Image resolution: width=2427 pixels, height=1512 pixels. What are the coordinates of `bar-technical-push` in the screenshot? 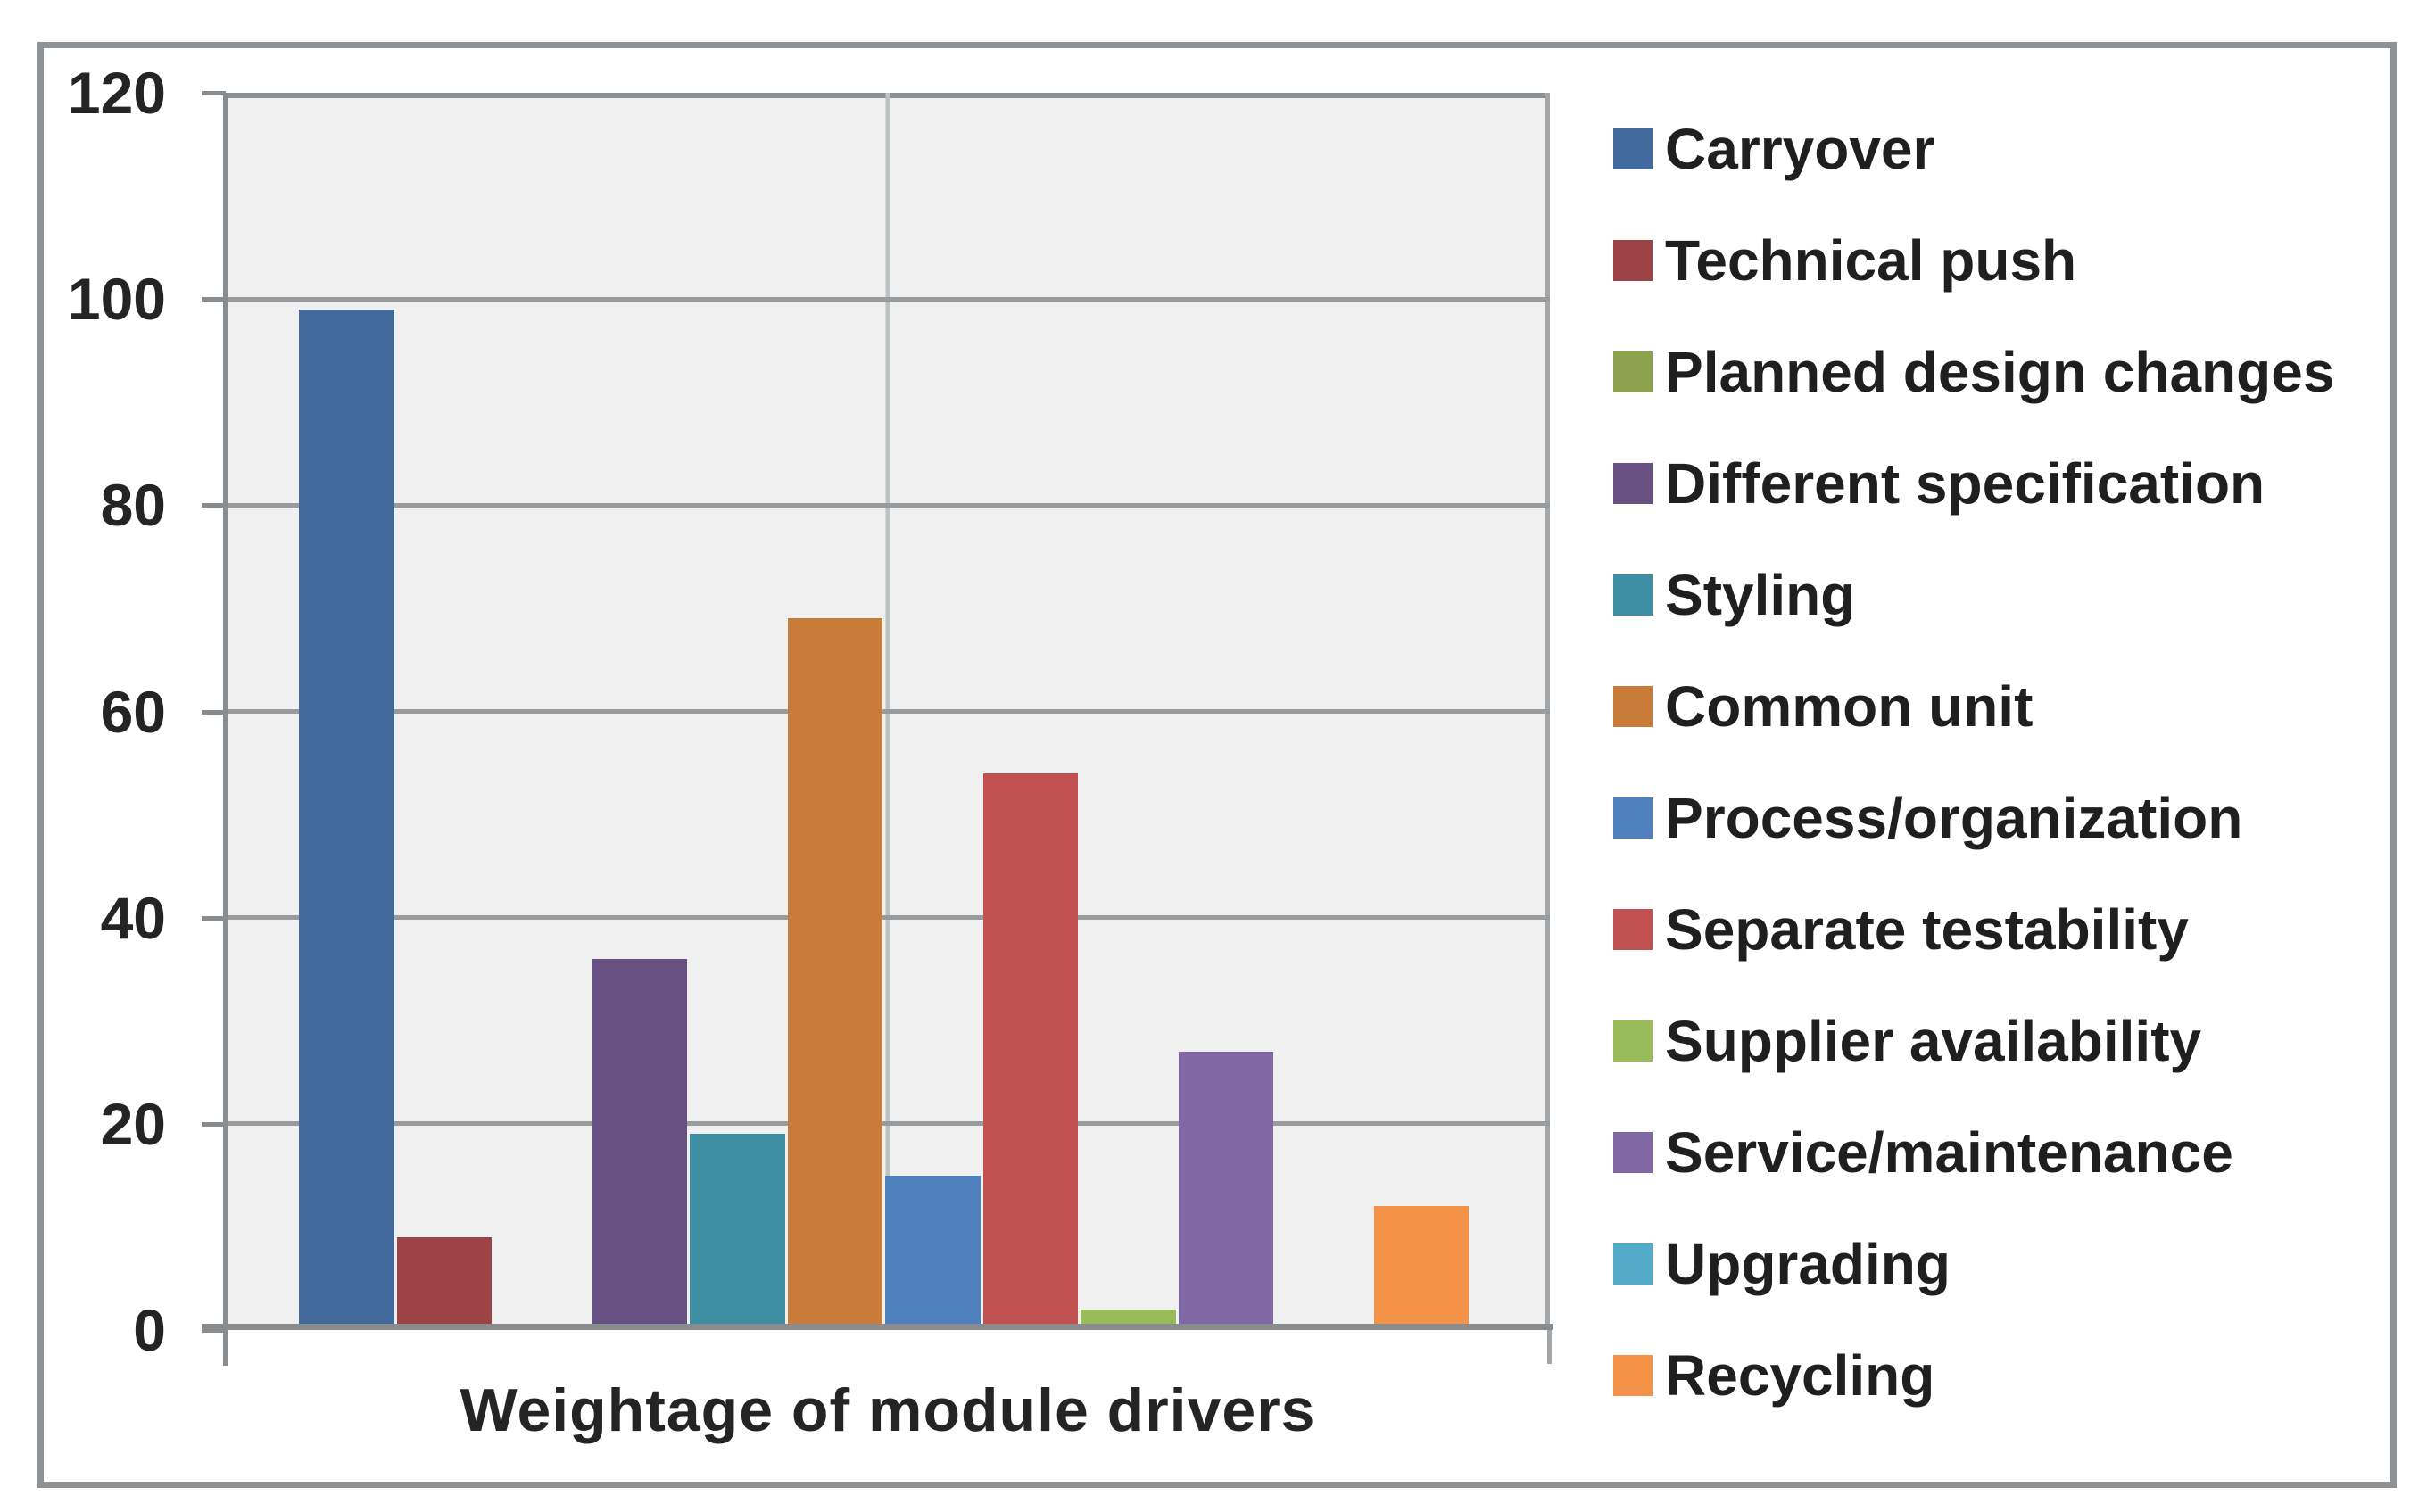 It's located at (444, 1283).